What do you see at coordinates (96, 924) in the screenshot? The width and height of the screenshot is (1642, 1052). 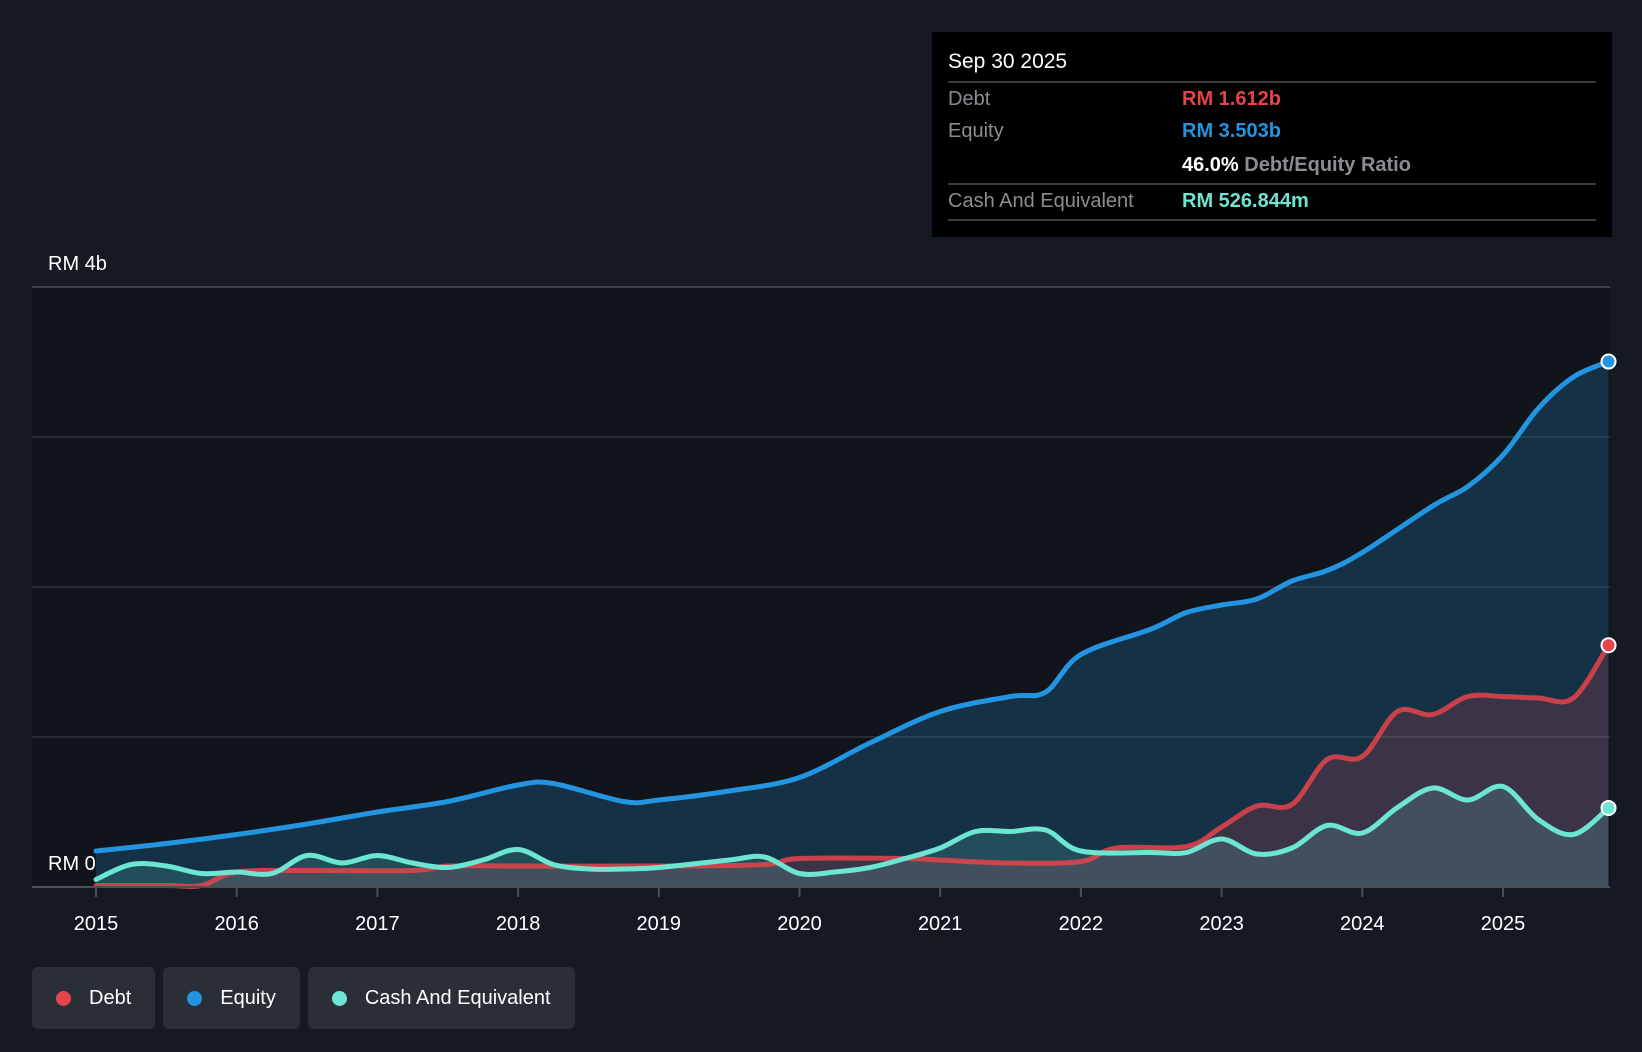 I see `x-tick-label: 2015` at bounding box center [96, 924].